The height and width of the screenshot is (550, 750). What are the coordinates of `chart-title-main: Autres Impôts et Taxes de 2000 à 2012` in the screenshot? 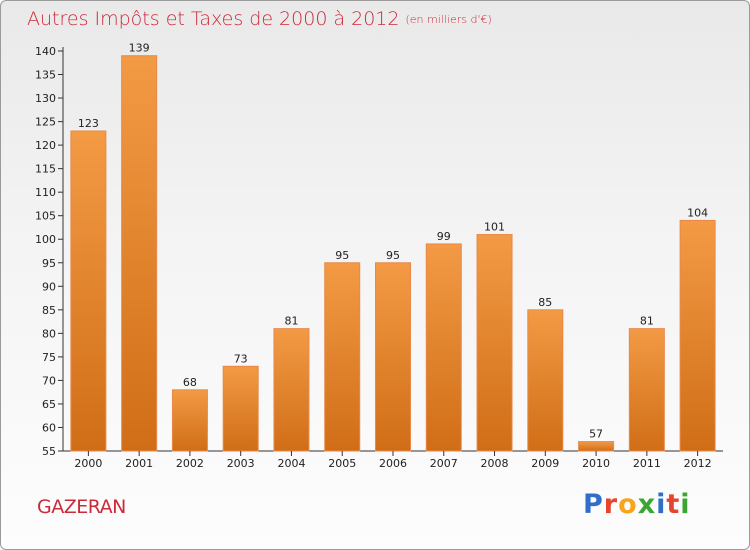 It's located at (213, 19).